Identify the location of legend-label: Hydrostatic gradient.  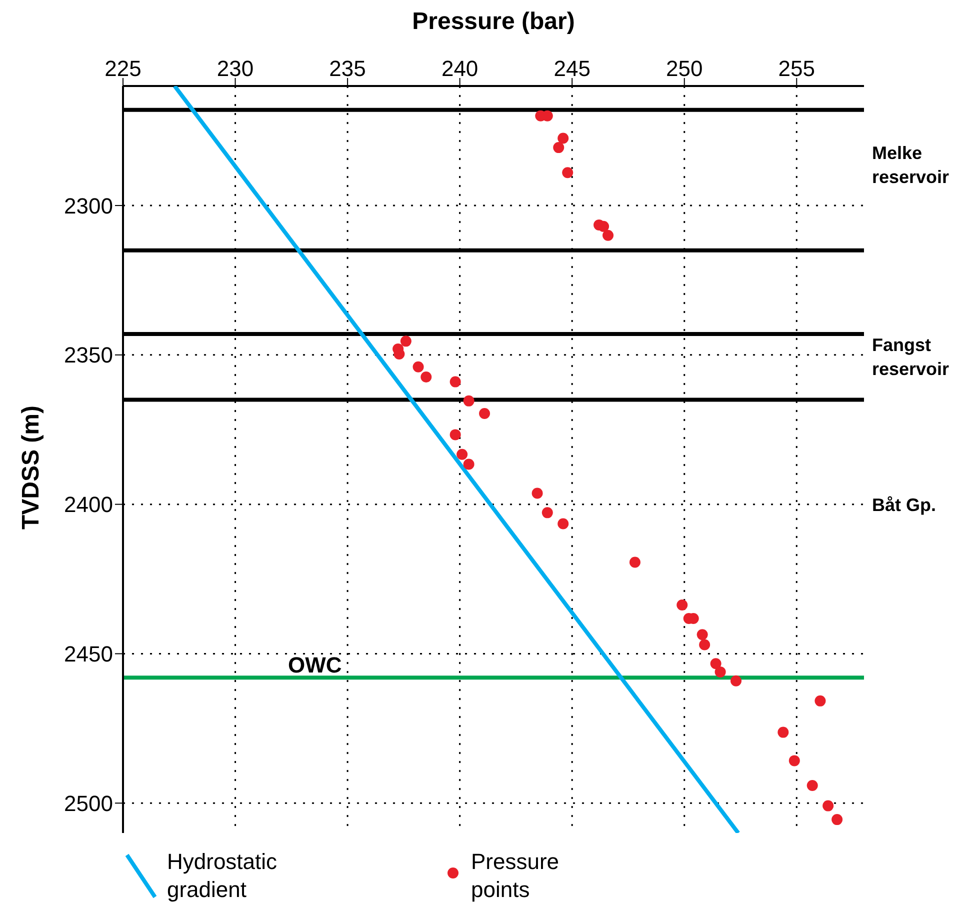
(222, 876).